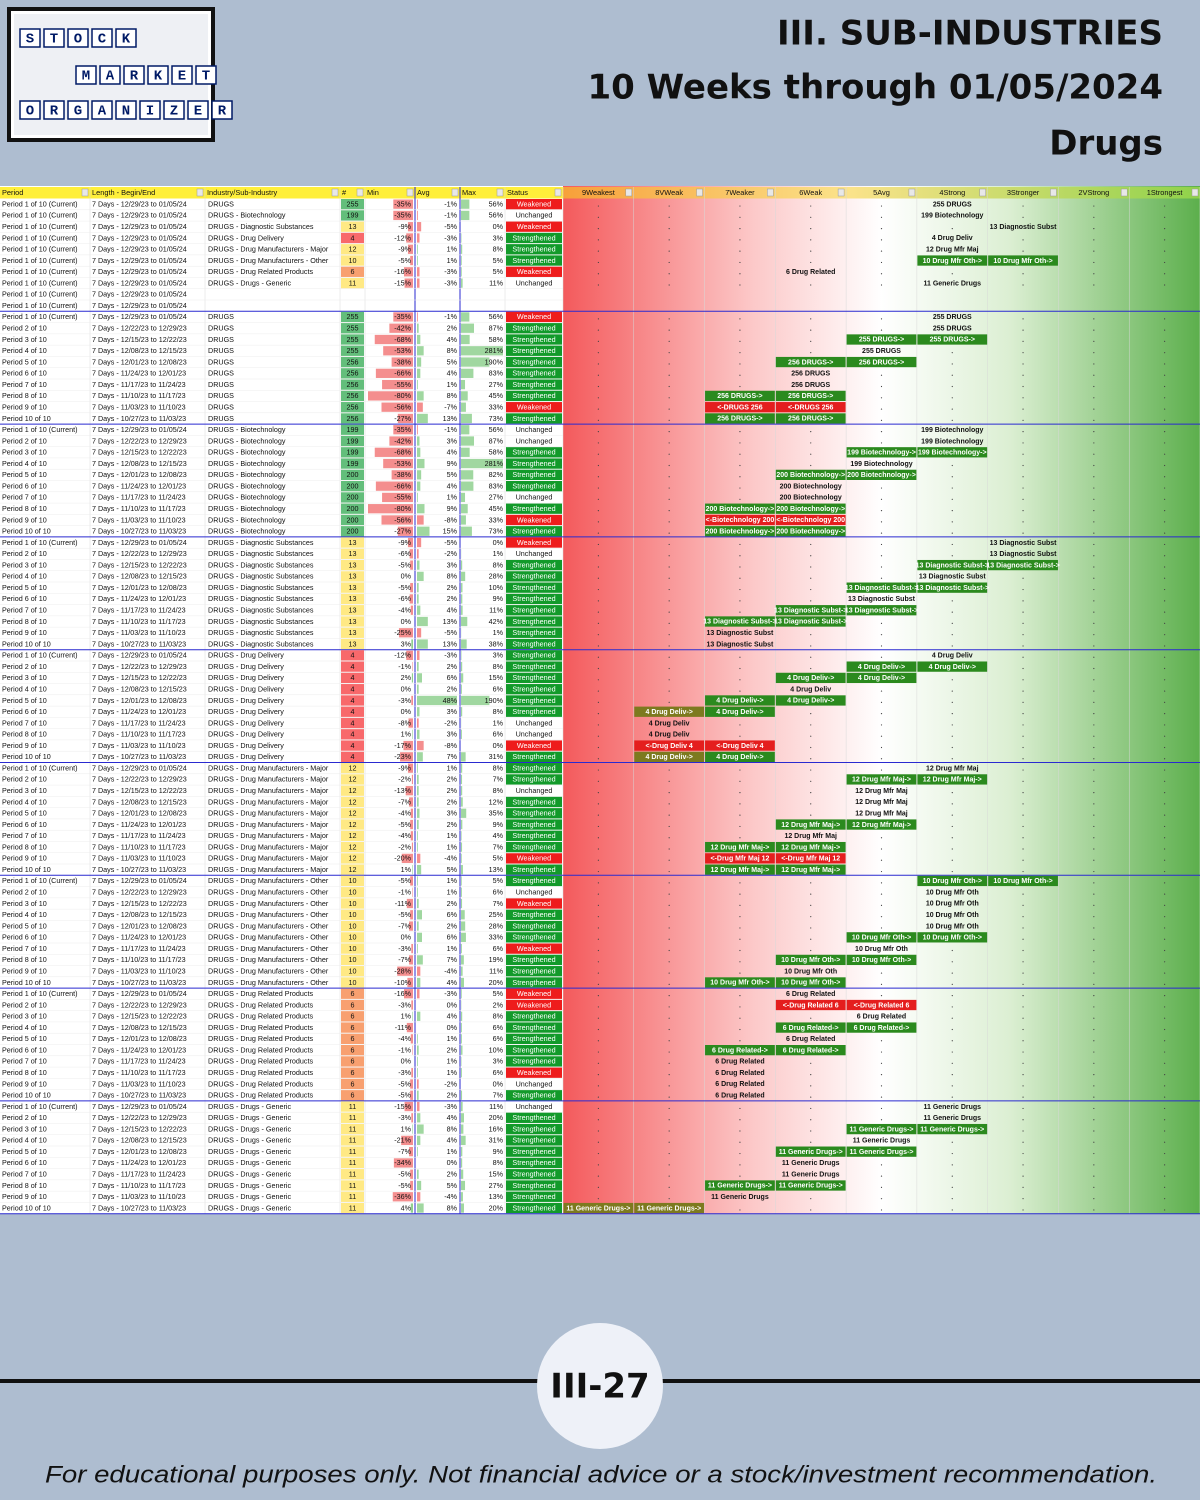 The height and width of the screenshot is (1500, 1200). What do you see at coordinates (1023, 192) in the screenshot?
I see `column-header: 3Stronger` at bounding box center [1023, 192].